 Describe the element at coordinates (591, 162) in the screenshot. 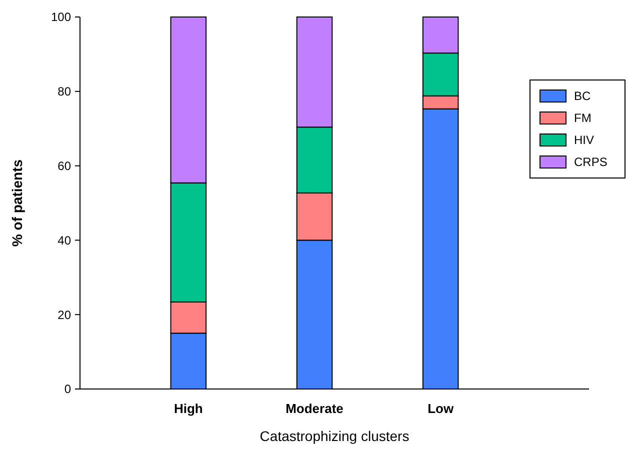

I see `legend-label: CRPS` at that location.